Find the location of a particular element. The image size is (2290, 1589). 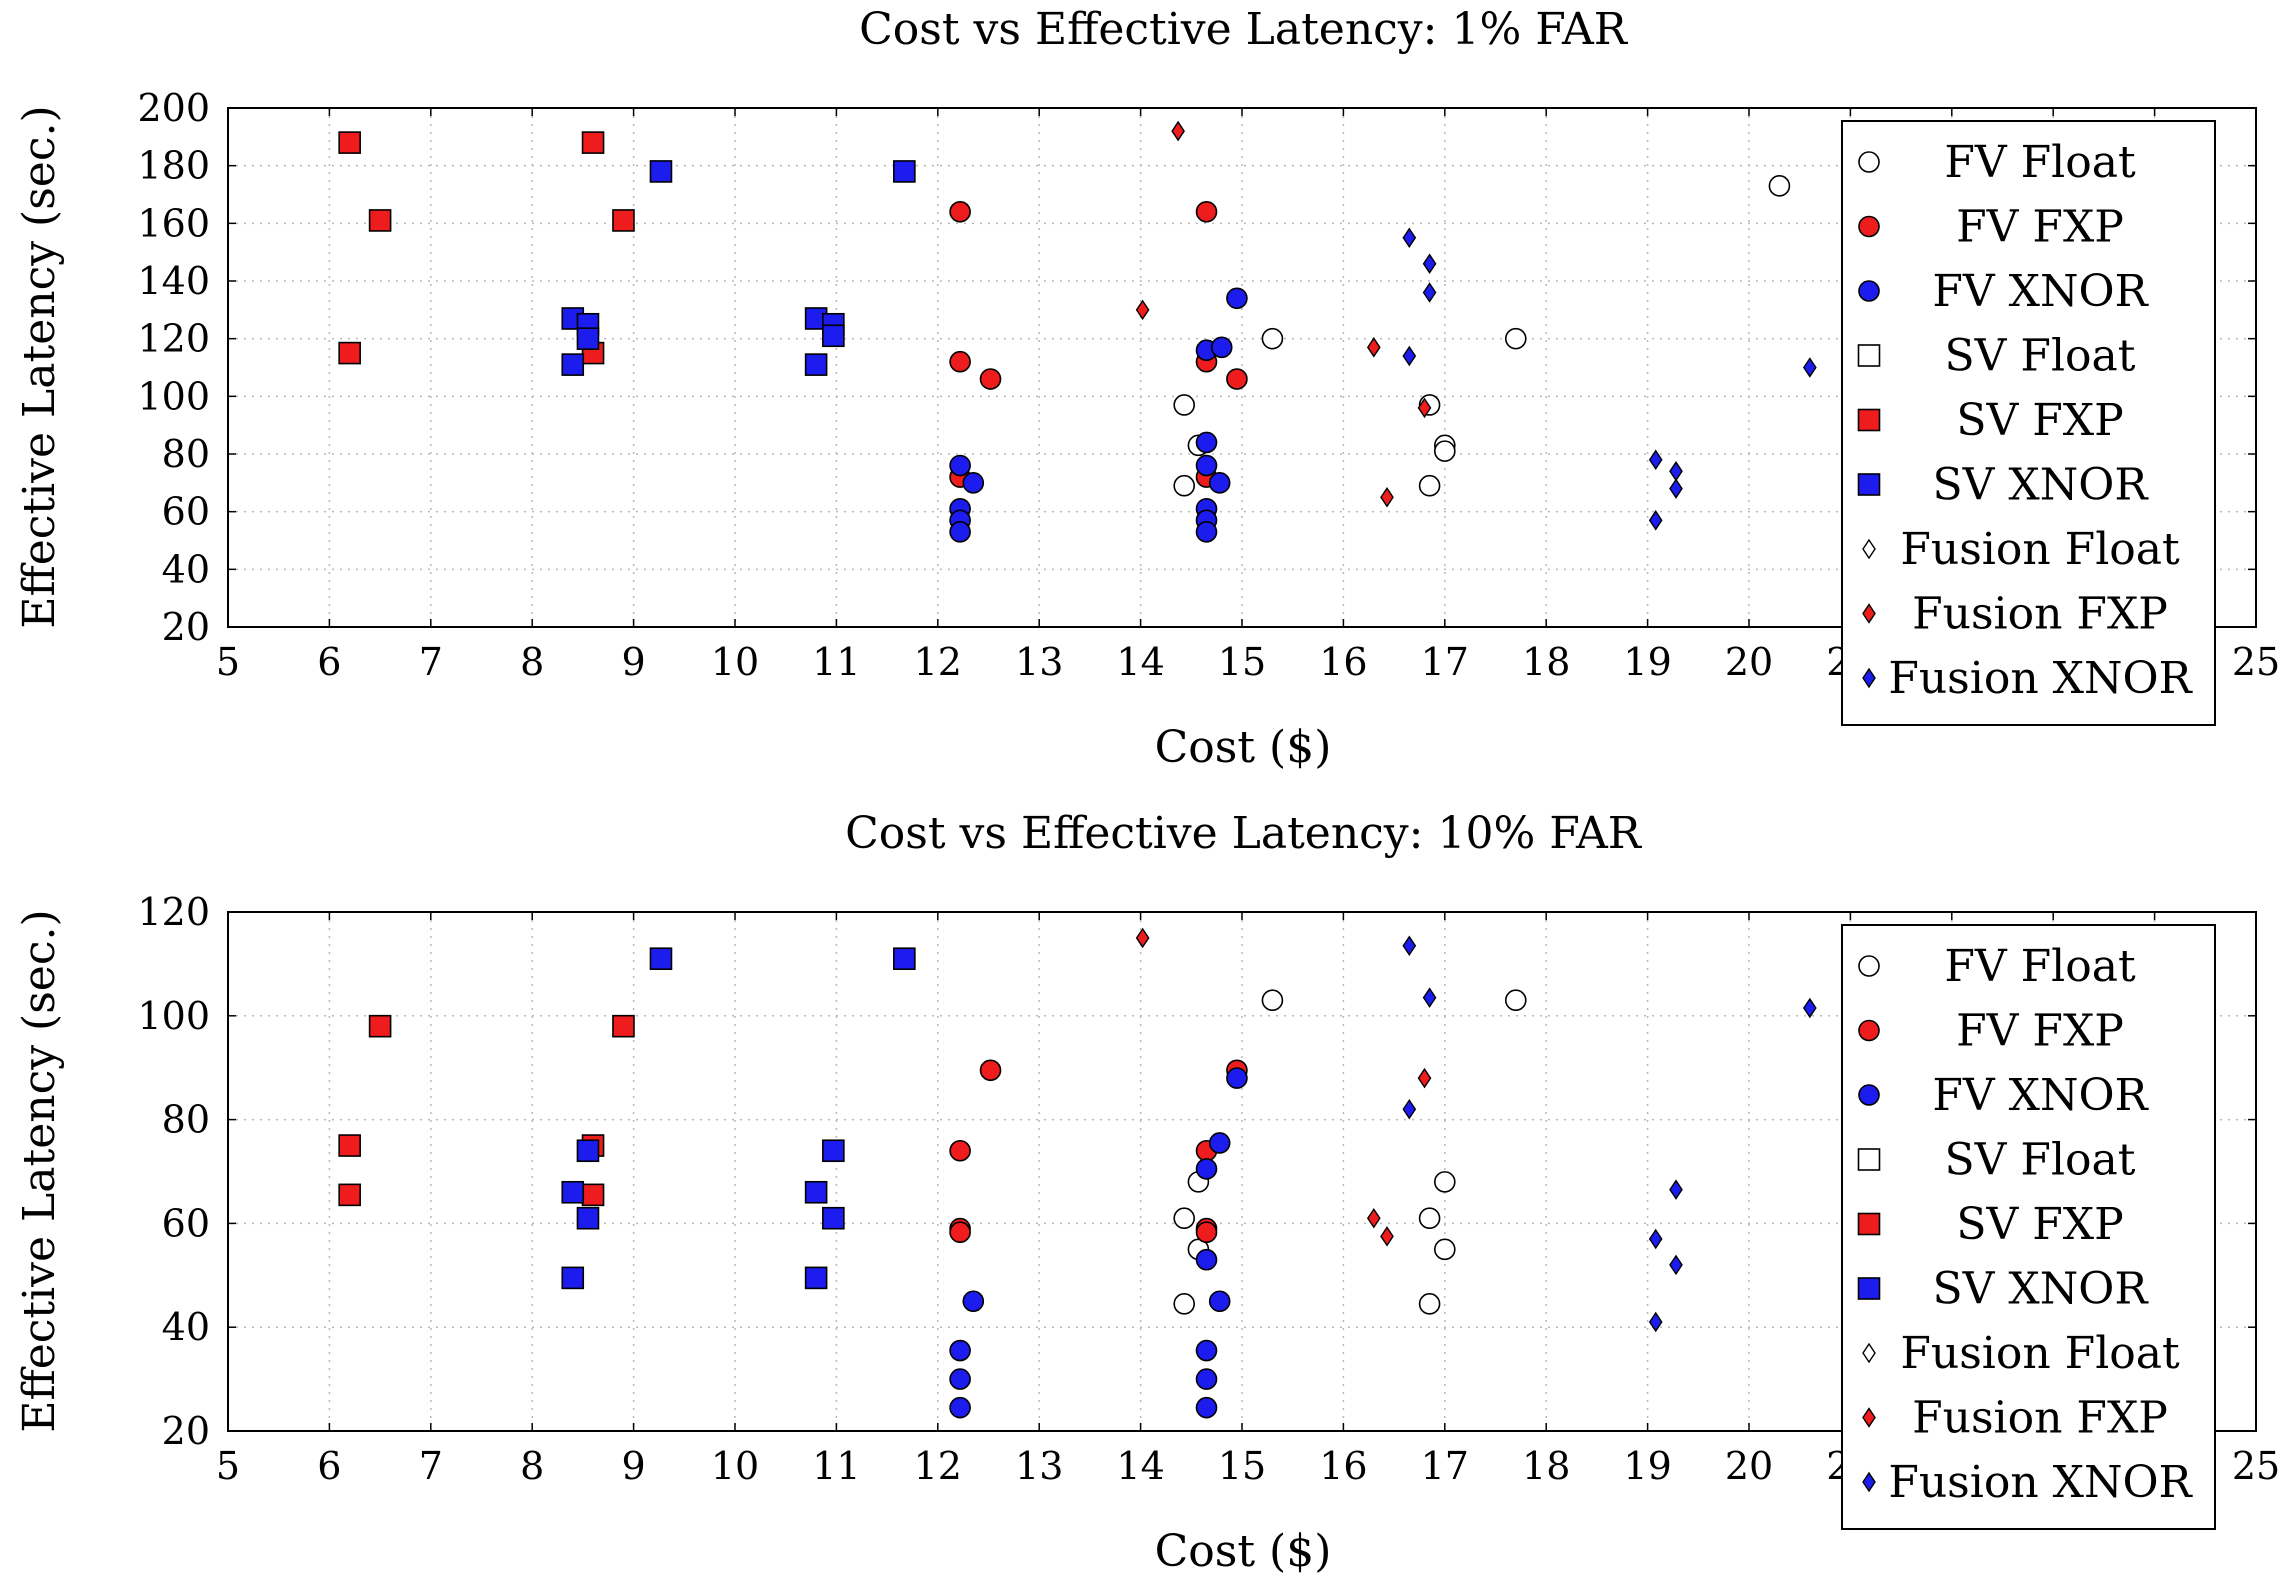

legend-label-sv-xnor: SV XNOR is located at coordinates (2041, 1289).